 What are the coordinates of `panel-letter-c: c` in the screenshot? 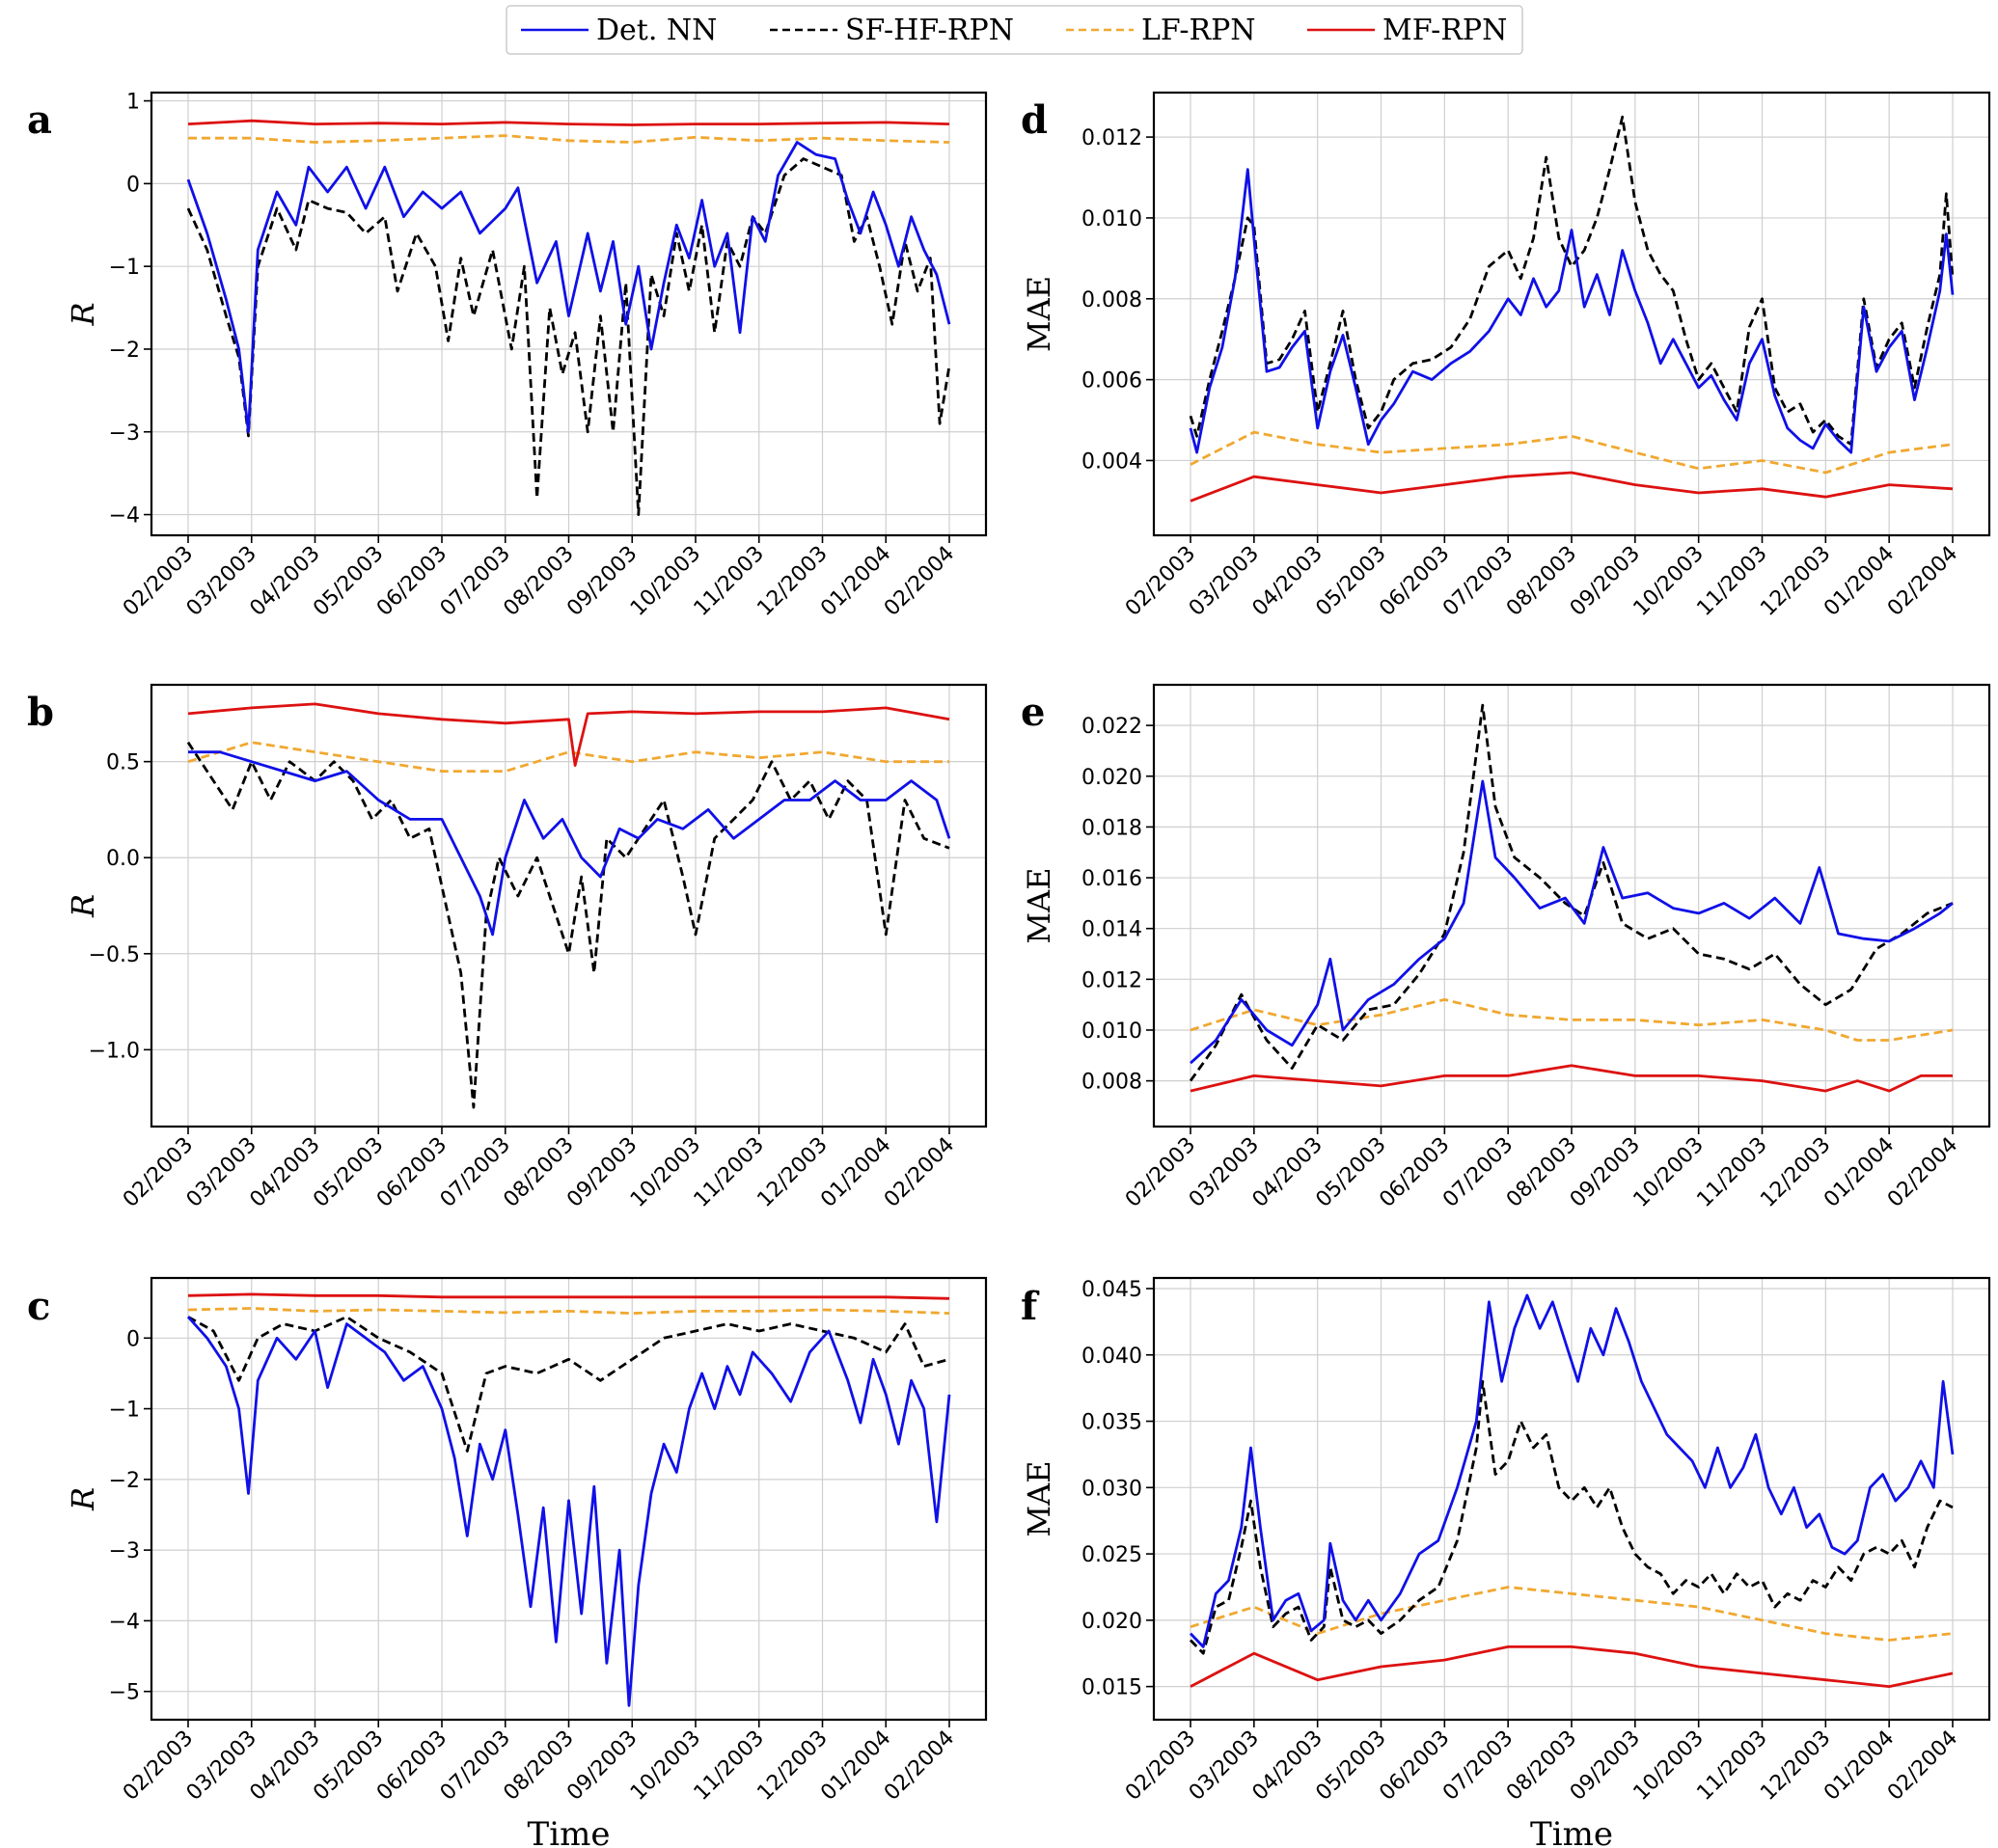 It's located at (38, 1306).